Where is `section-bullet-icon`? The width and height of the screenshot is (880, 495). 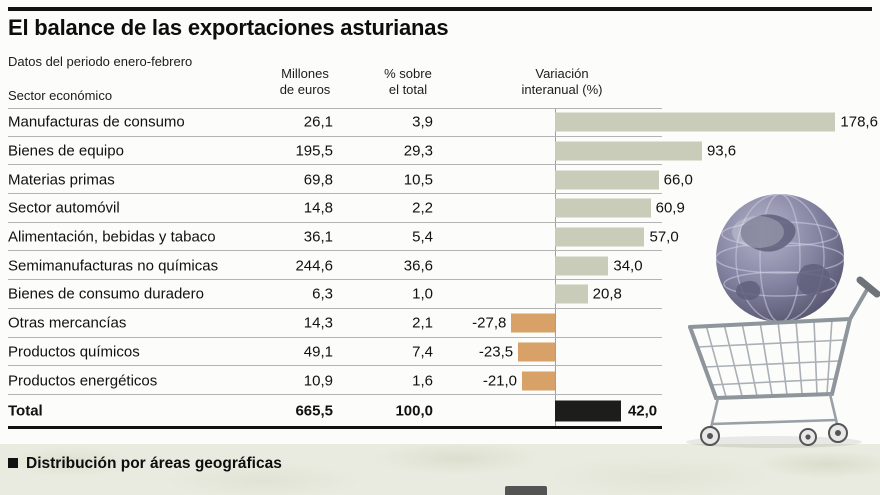 section-bullet-icon is located at coordinates (13, 463).